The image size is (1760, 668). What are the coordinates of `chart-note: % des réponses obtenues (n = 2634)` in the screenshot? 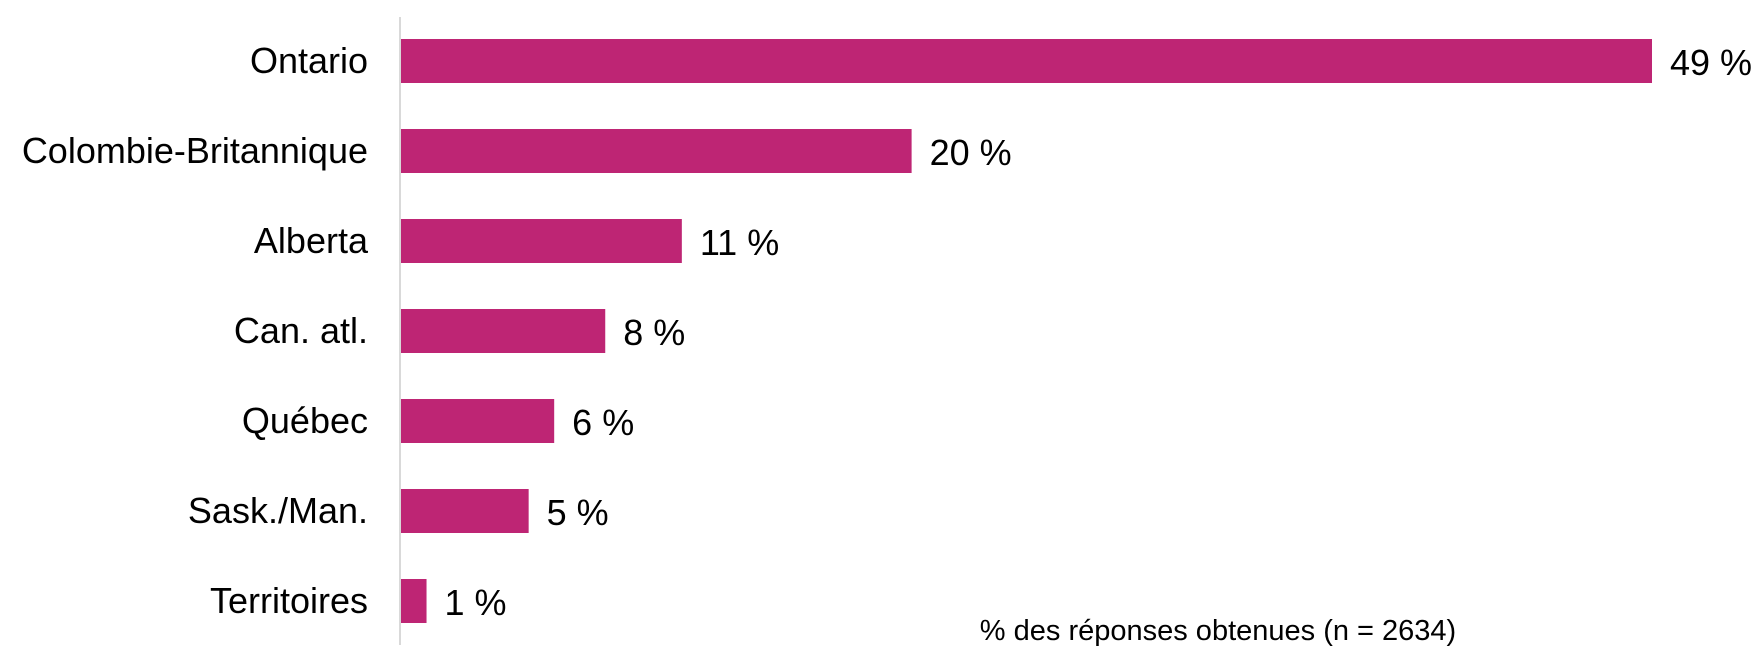 It's located at (1218, 631).